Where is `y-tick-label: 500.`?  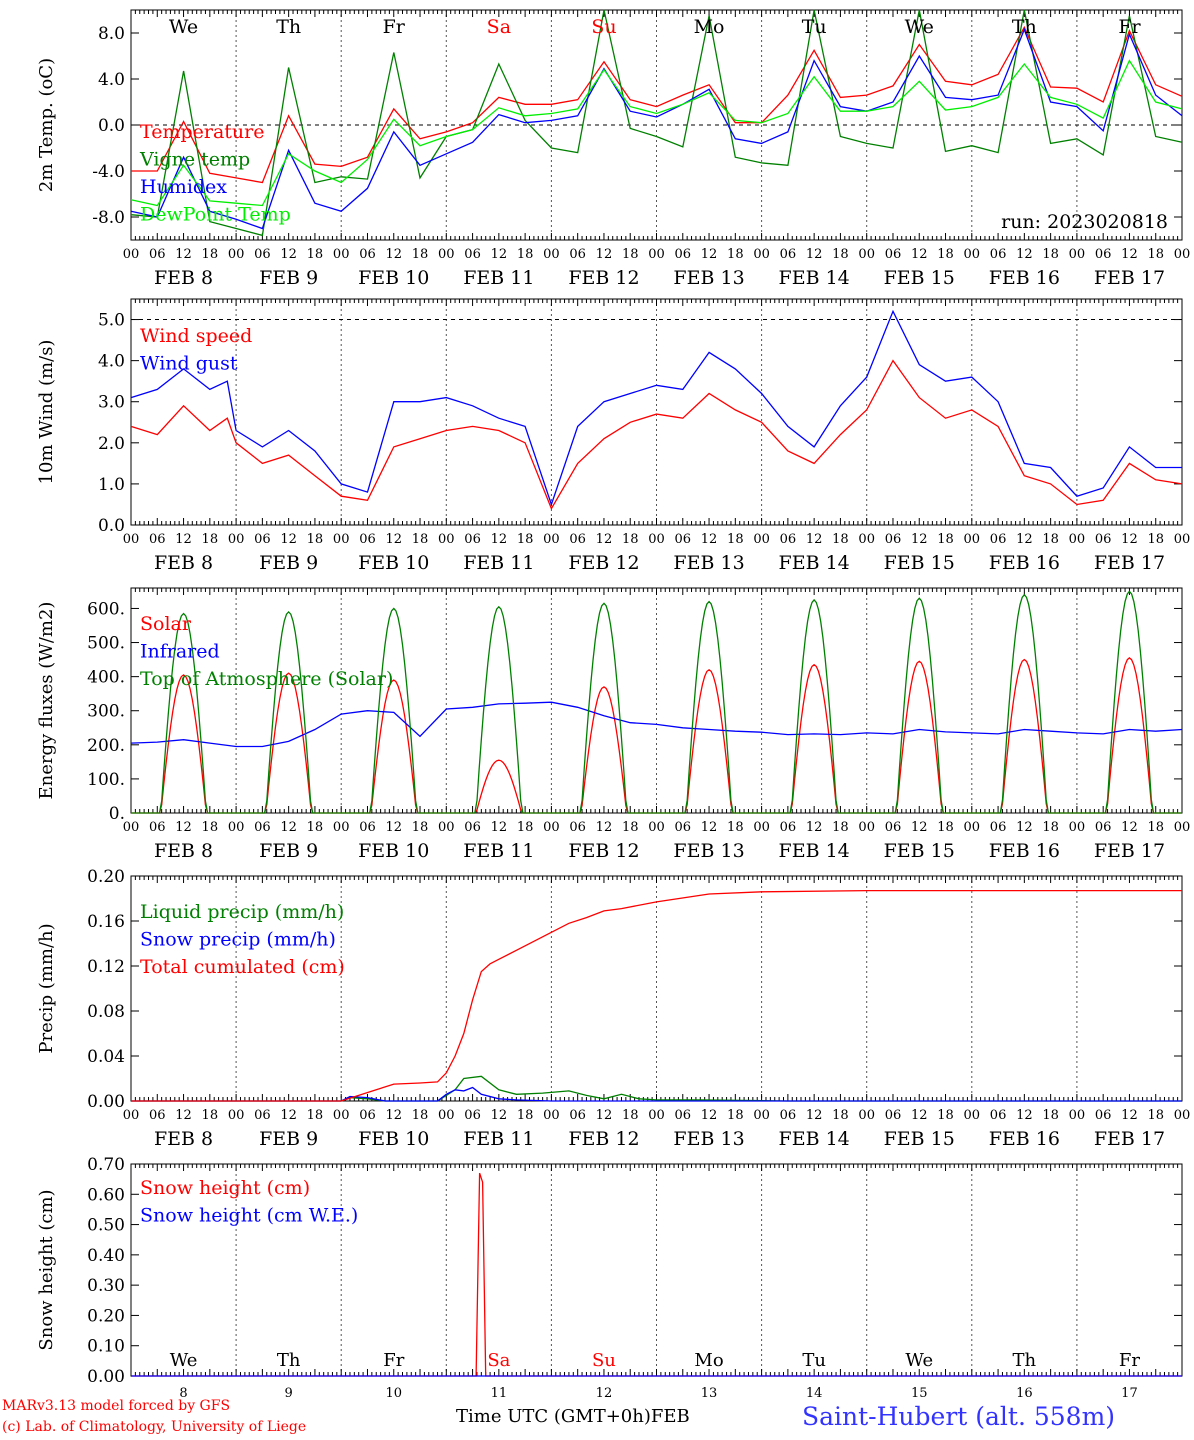 y-tick-label: 500. is located at coordinates (106, 644).